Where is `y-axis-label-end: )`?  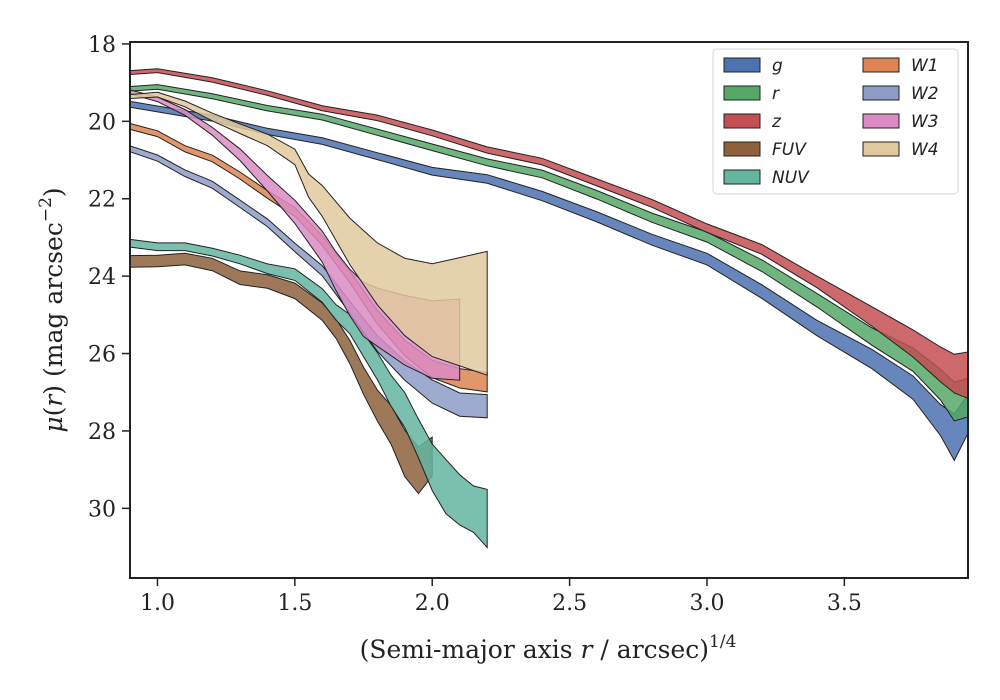
y-axis-label-end: ) is located at coordinates (53, 192).